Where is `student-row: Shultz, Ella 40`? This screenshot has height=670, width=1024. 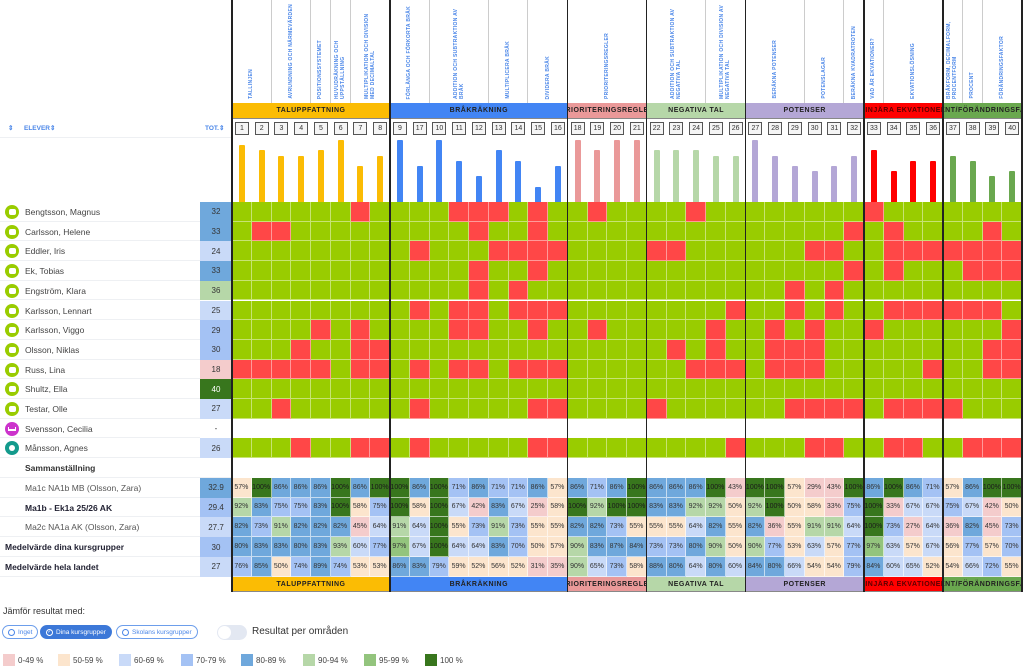 student-row: Shultz, Ella 40 is located at coordinates (116, 389).